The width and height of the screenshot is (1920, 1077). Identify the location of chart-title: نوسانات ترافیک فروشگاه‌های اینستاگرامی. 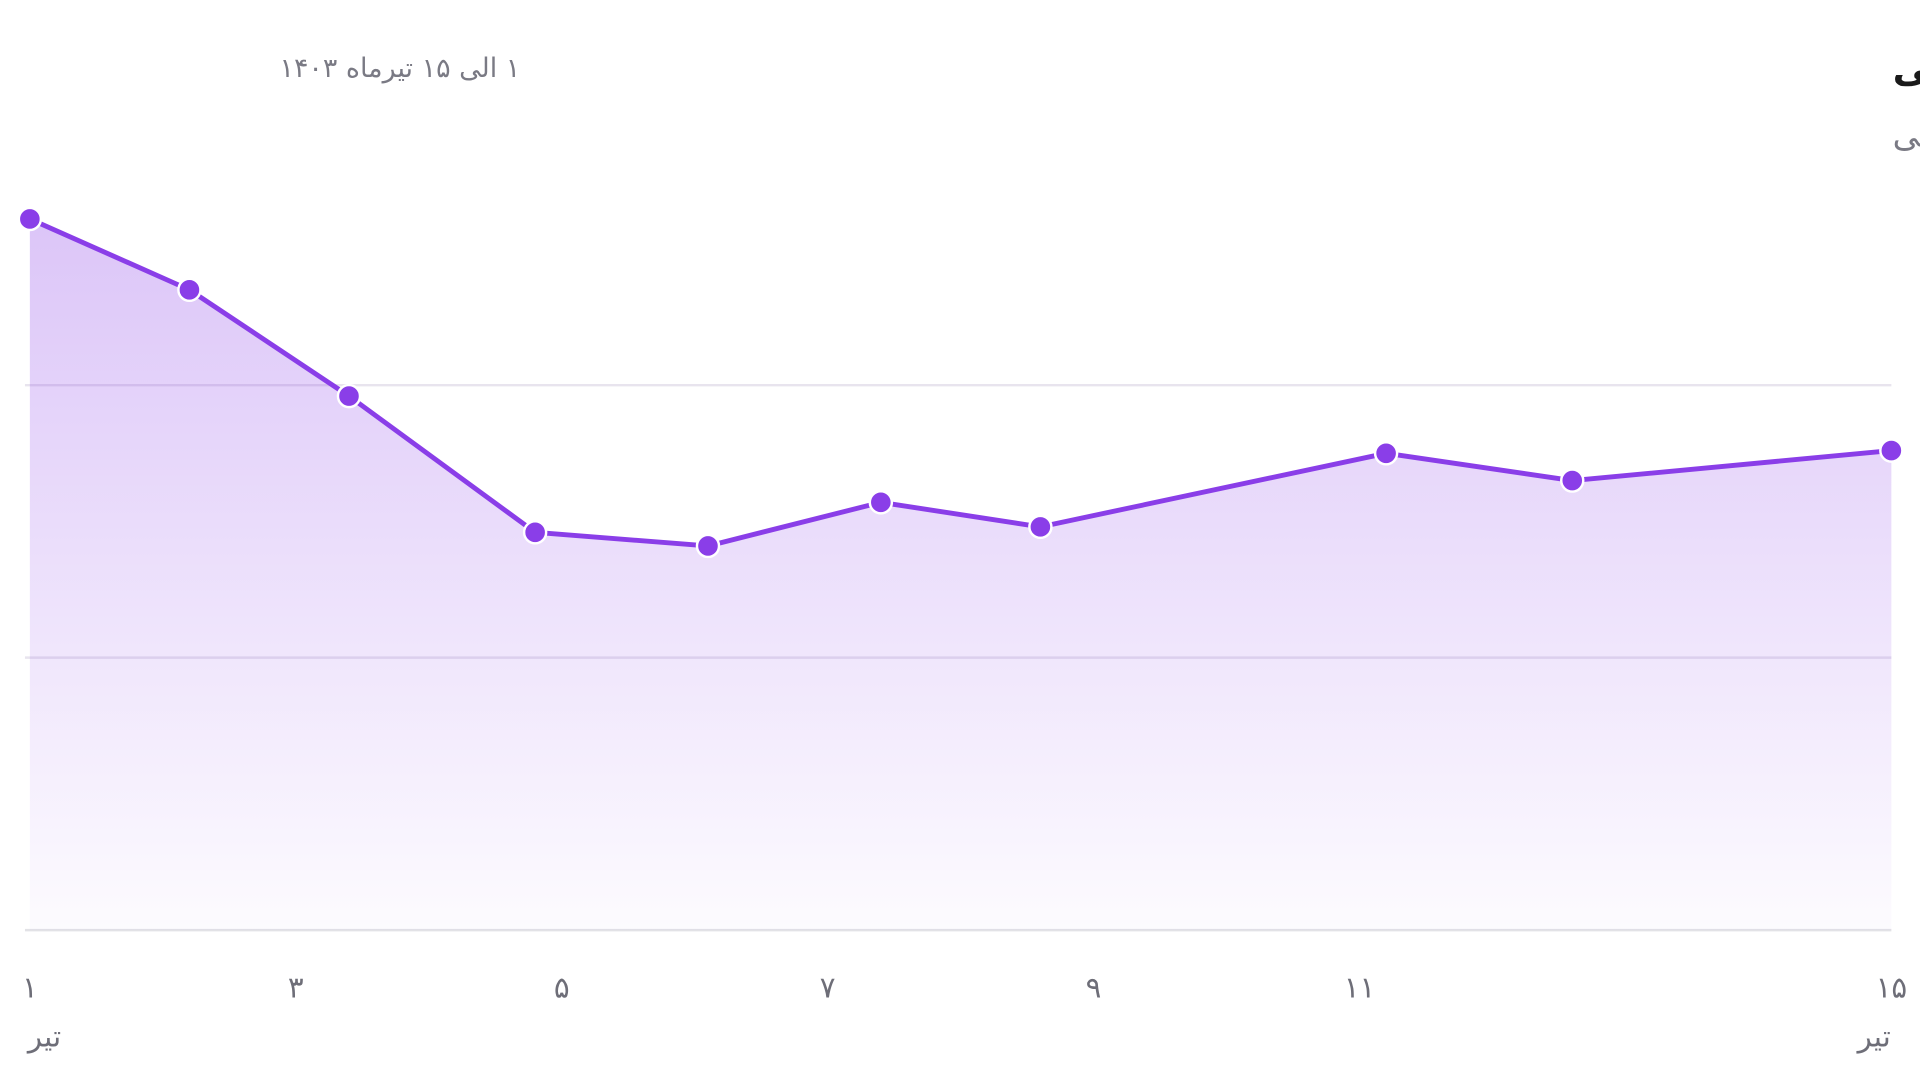
(1906, 68).